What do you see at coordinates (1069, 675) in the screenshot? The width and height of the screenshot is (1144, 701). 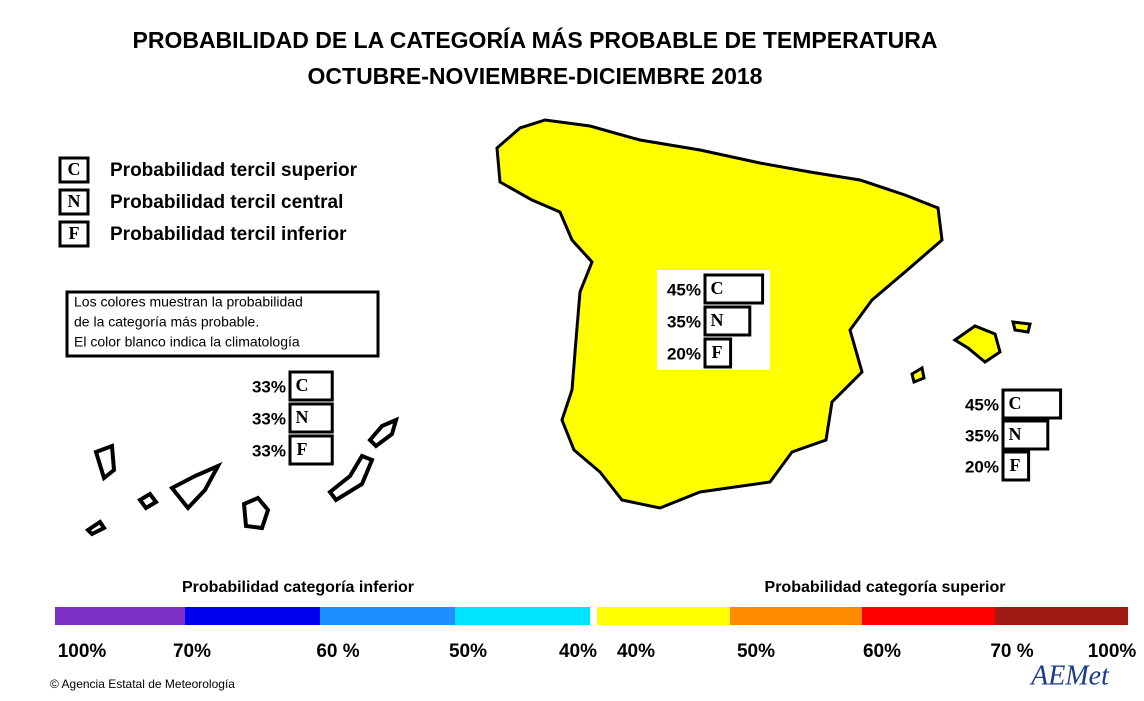 I see `logo: AEMet` at bounding box center [1069, 675].